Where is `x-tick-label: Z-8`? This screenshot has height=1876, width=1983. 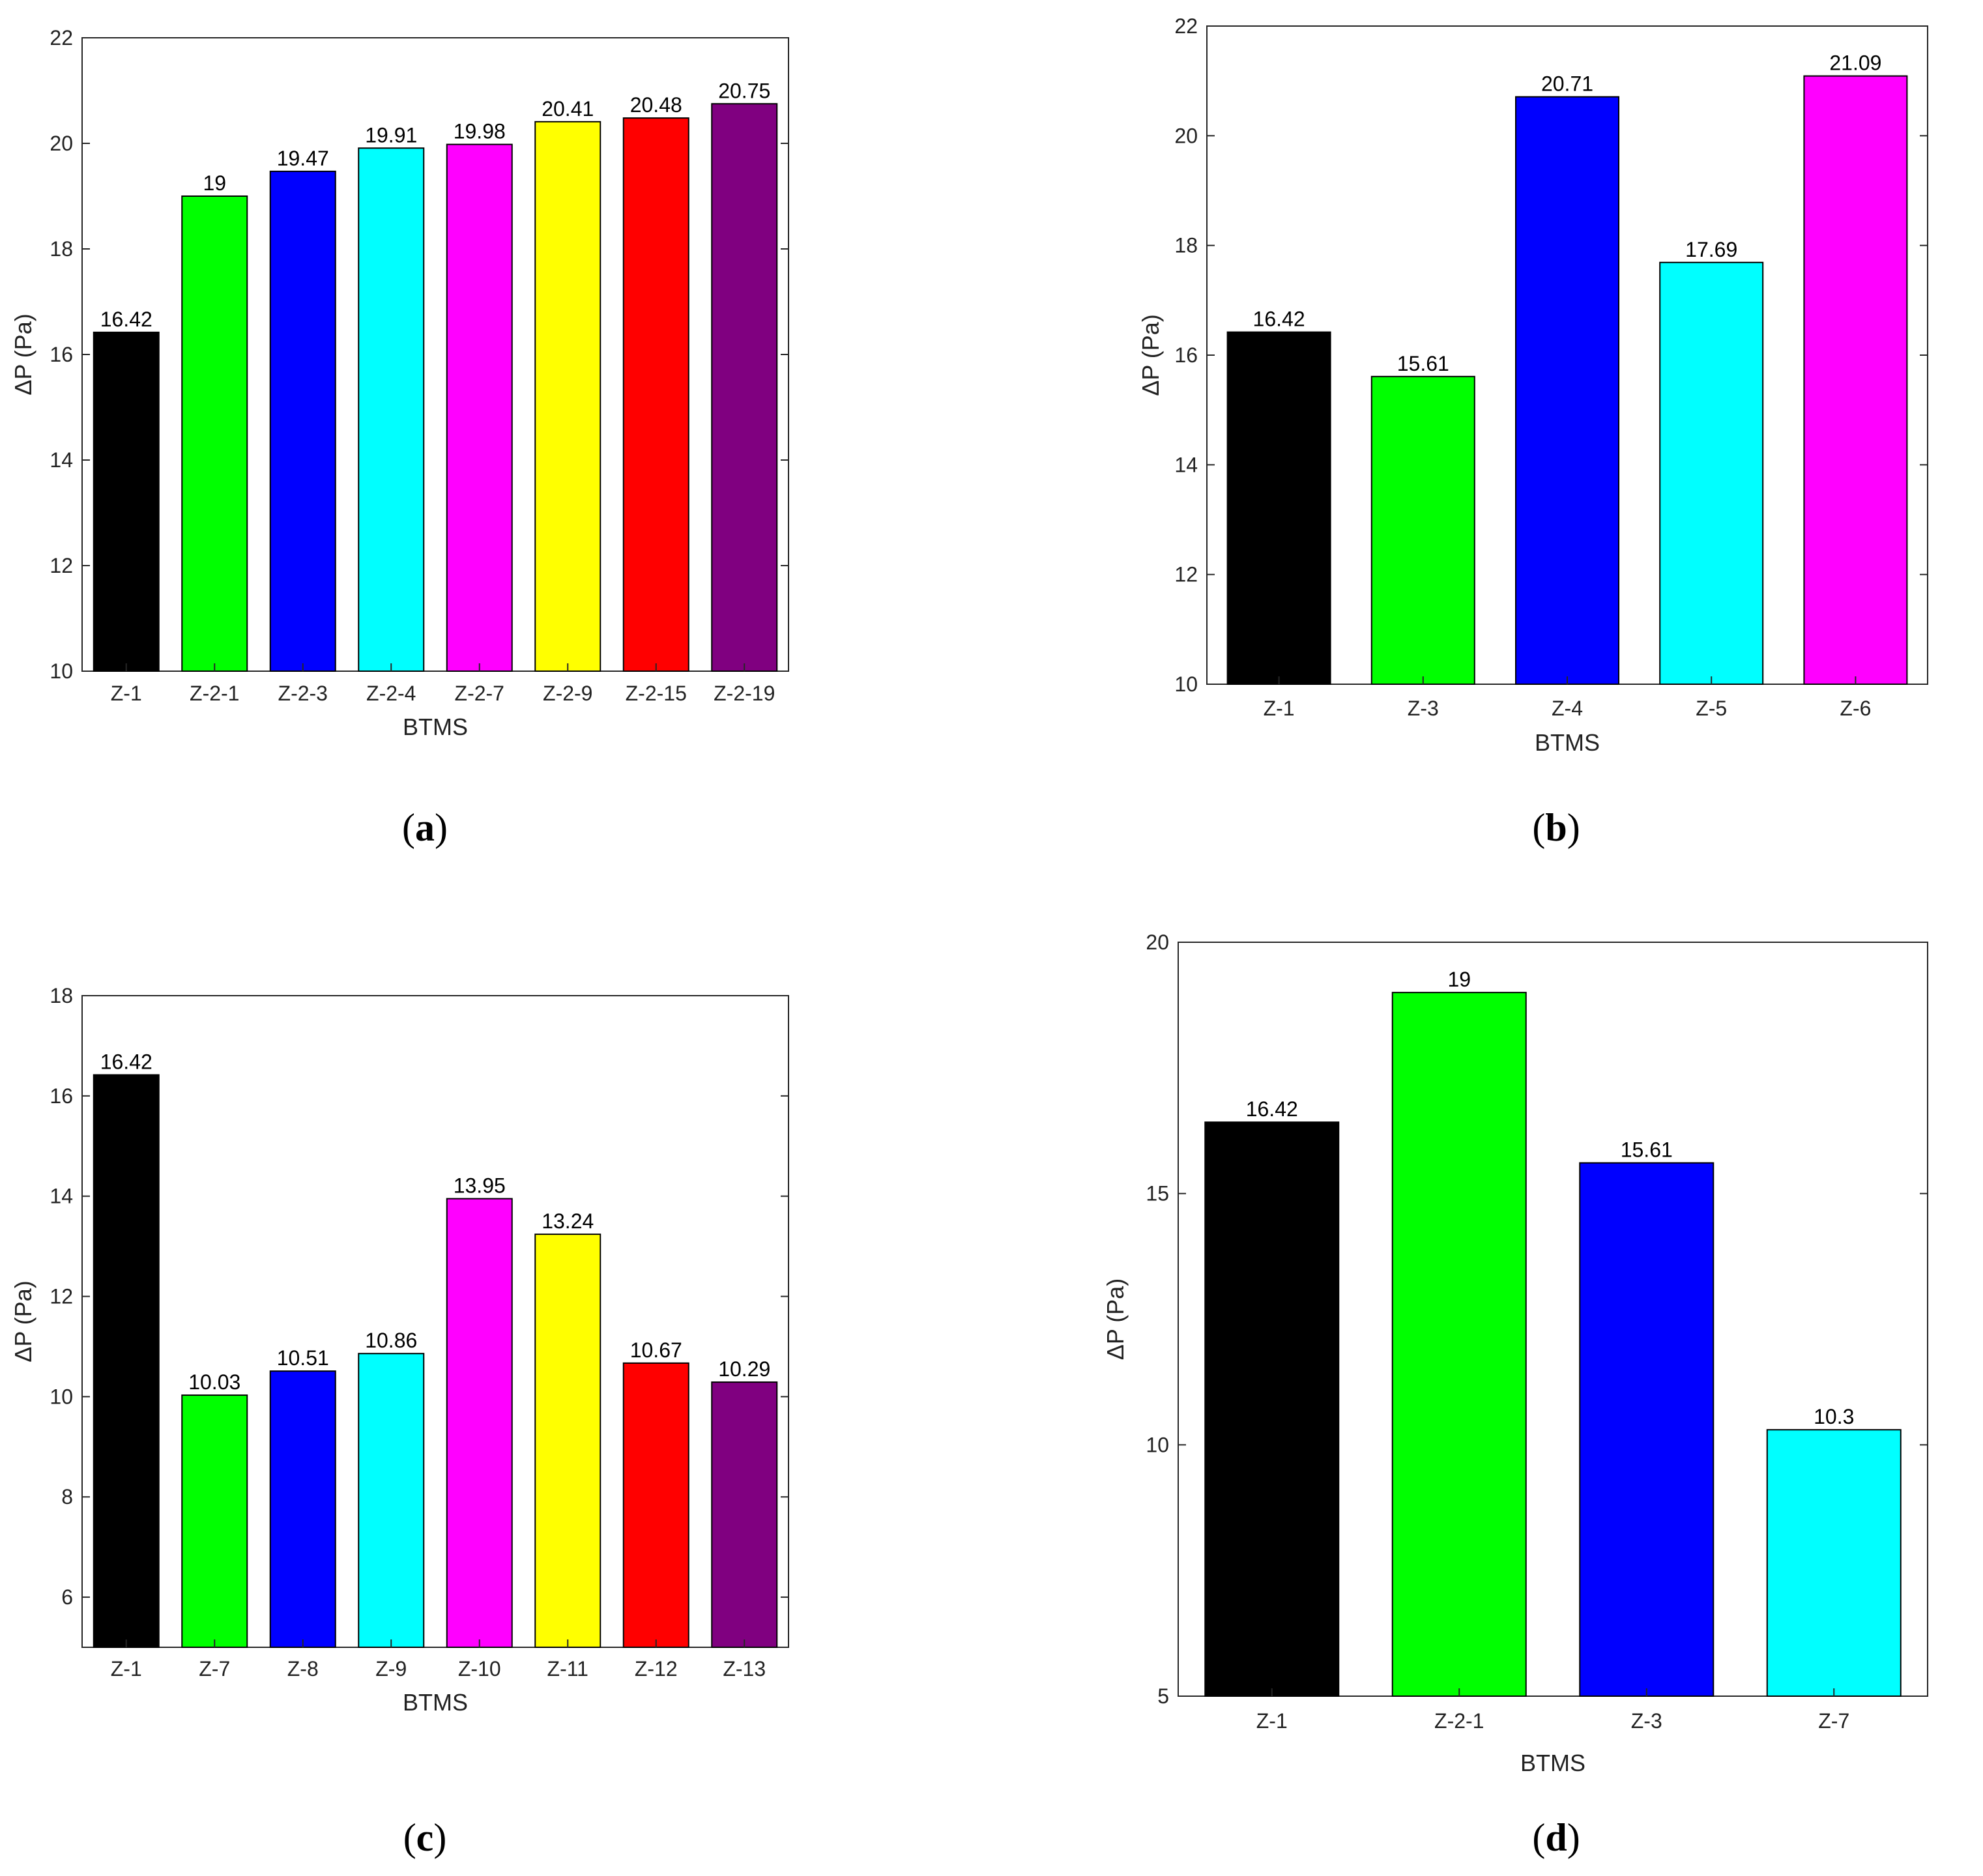
x-tick-label: Z-8 is located at coordinates (303, 1669).